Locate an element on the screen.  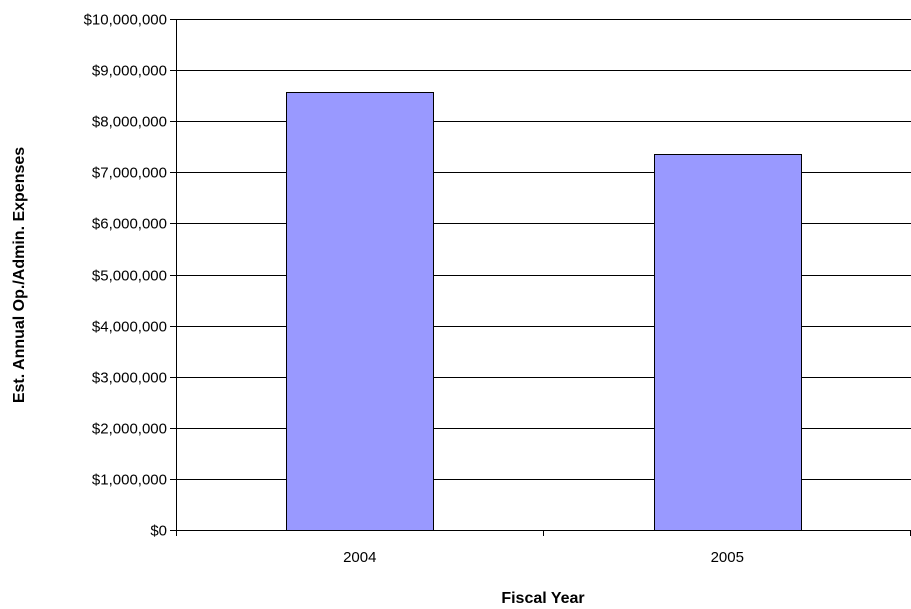
y-tick-label: $2,000,000 is located at coordinates (129, 429).